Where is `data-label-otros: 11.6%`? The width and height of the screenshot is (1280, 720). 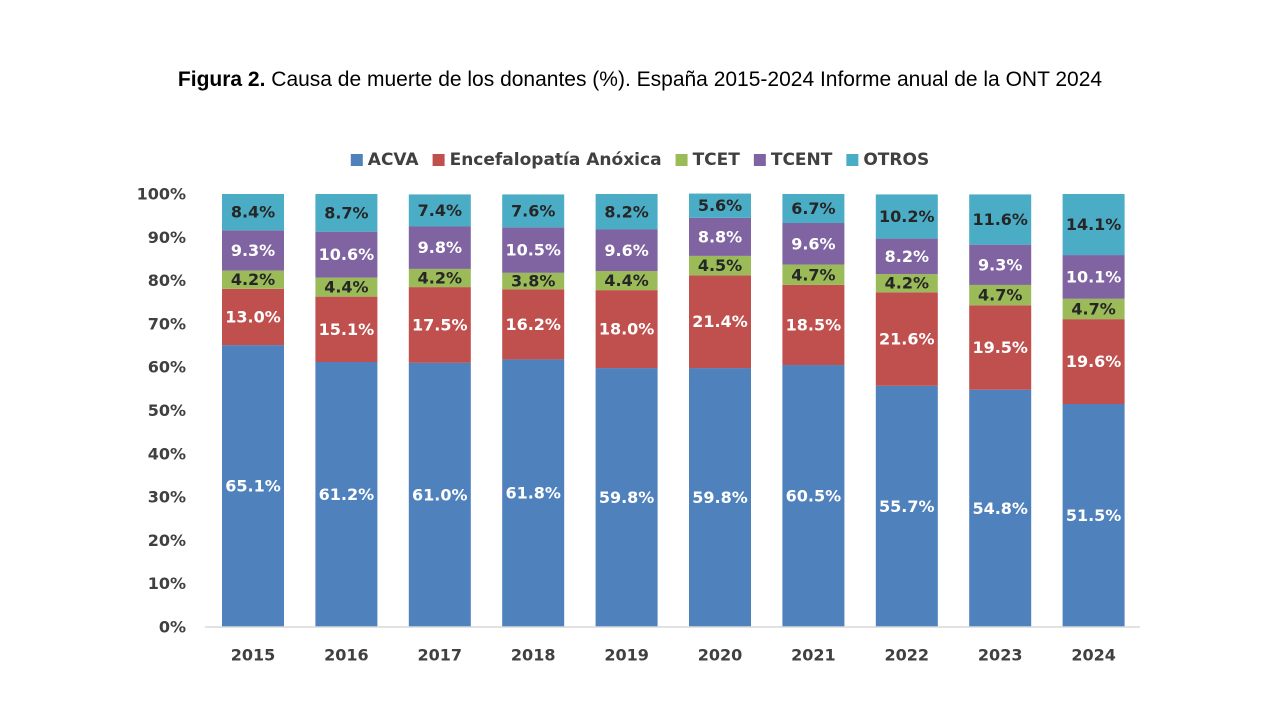 data-label-otros: 11.6% is located at coordinates (1000, 219).